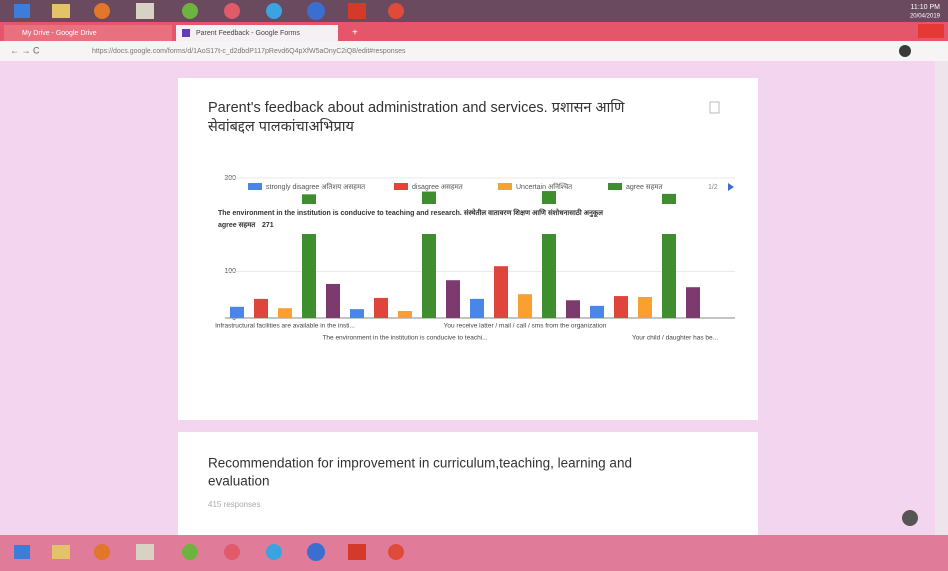 Image resolution: width=948 pixels, height=571 pixels. I want to click on legend-next, so click(731, 187).